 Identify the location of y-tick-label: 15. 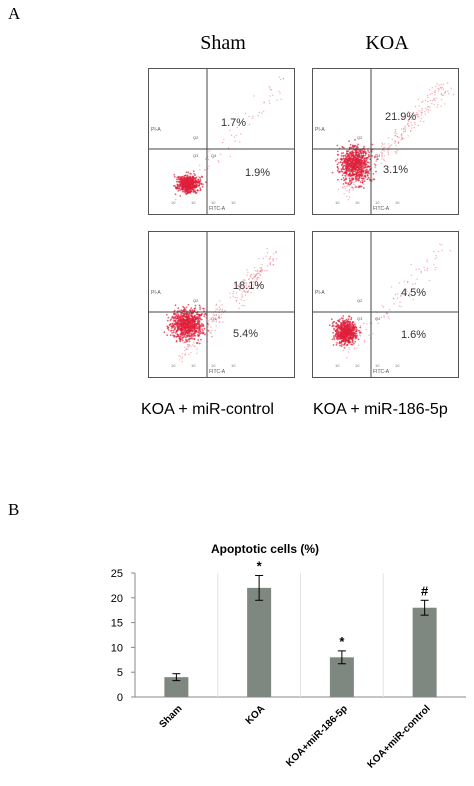
(117, 624).